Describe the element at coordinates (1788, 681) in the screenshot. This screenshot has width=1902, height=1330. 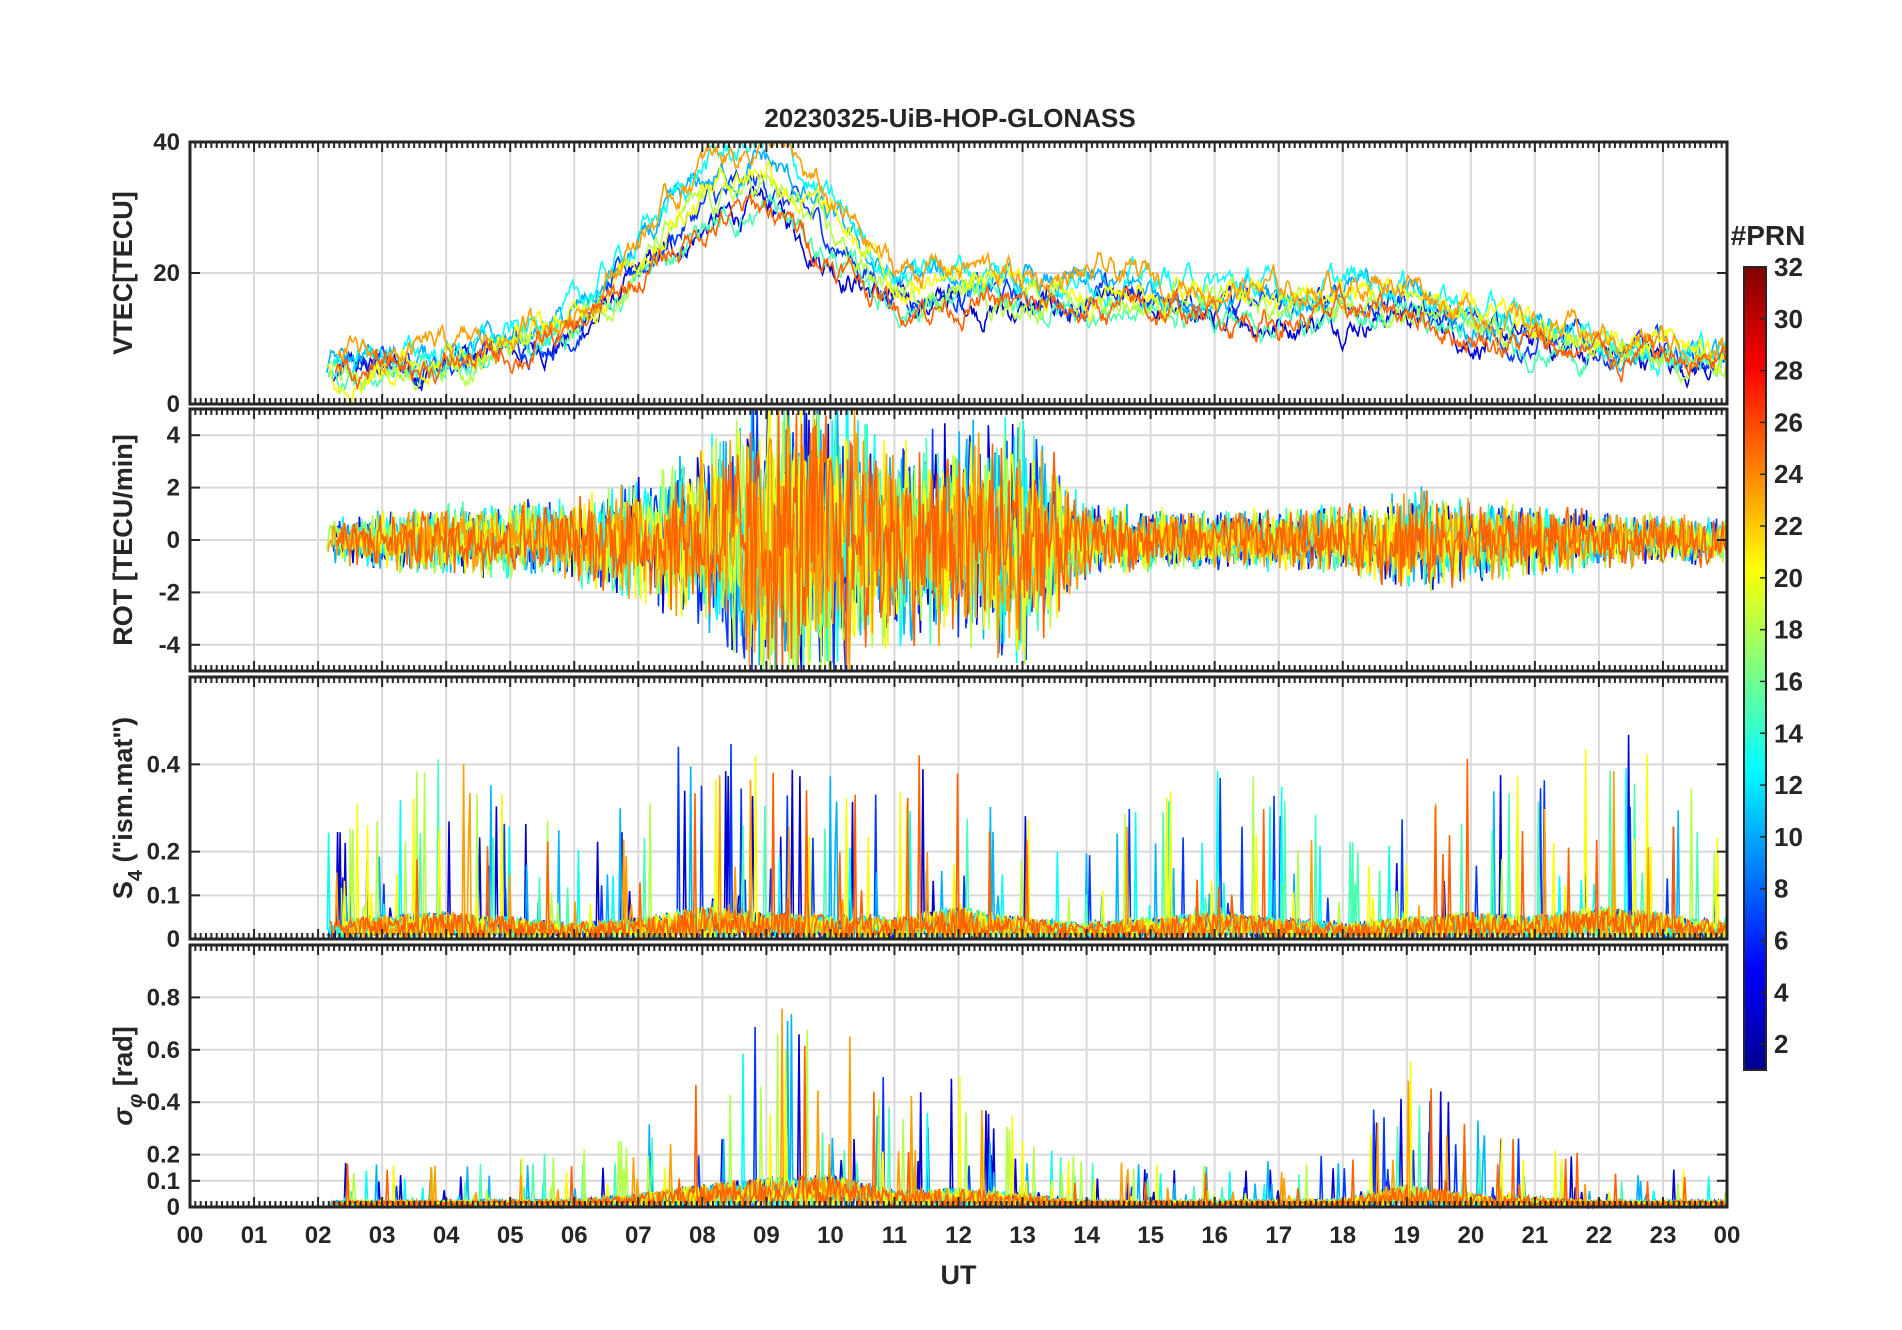
I see `colorbar-tick-label: 16` at that location.